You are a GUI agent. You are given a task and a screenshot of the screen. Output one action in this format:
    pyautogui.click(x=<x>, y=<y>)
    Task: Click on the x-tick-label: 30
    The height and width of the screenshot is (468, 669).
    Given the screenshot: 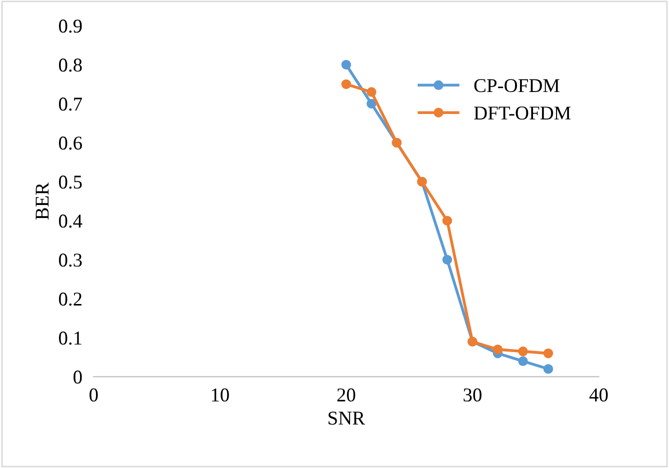 What is the action you would take?
    pyautogui.click(x=473, y=395)
    